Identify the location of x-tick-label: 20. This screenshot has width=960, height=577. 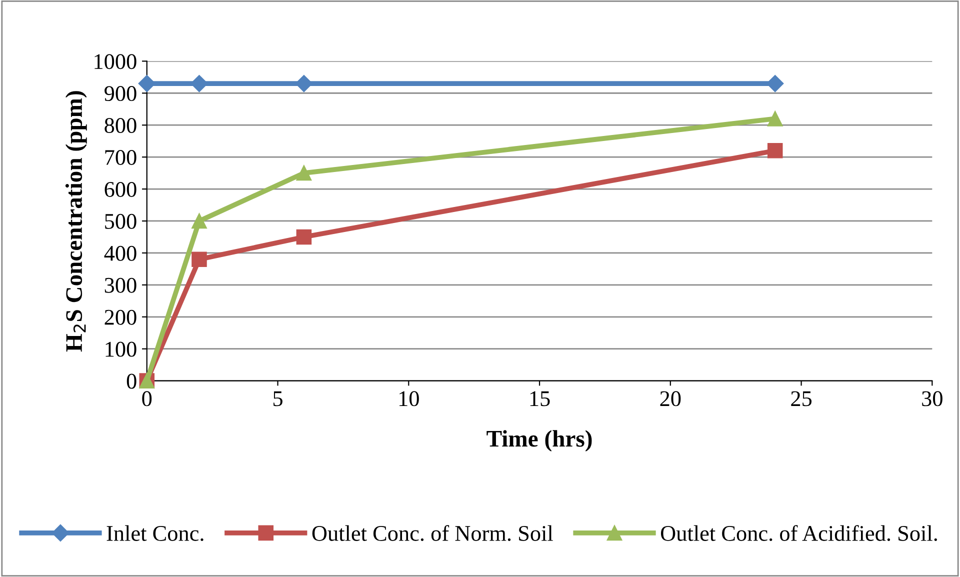
(670, 398).